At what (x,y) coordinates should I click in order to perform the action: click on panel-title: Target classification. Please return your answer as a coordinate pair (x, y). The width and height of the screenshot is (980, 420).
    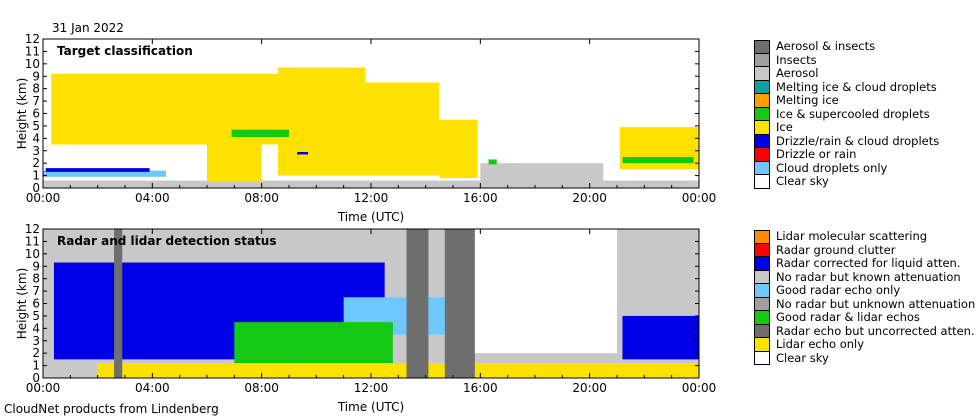
    Looking at the image, I should click on (125, 51).